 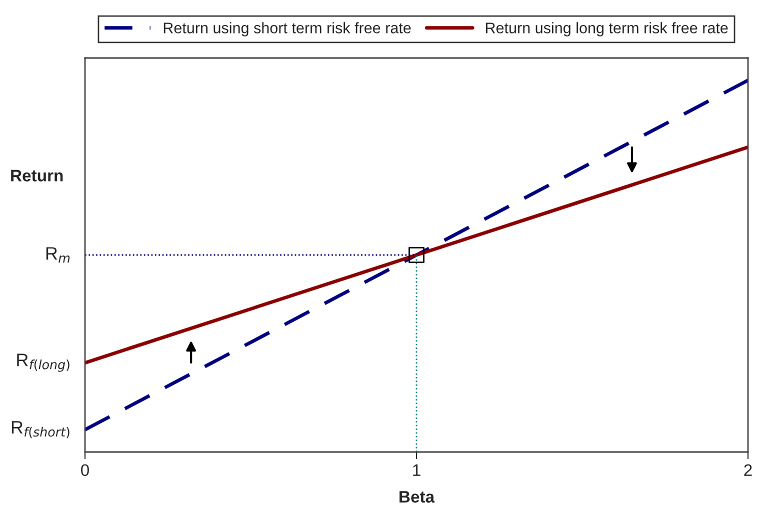 I want to click on x-tick-label: 0, so click(x=85, y=470).